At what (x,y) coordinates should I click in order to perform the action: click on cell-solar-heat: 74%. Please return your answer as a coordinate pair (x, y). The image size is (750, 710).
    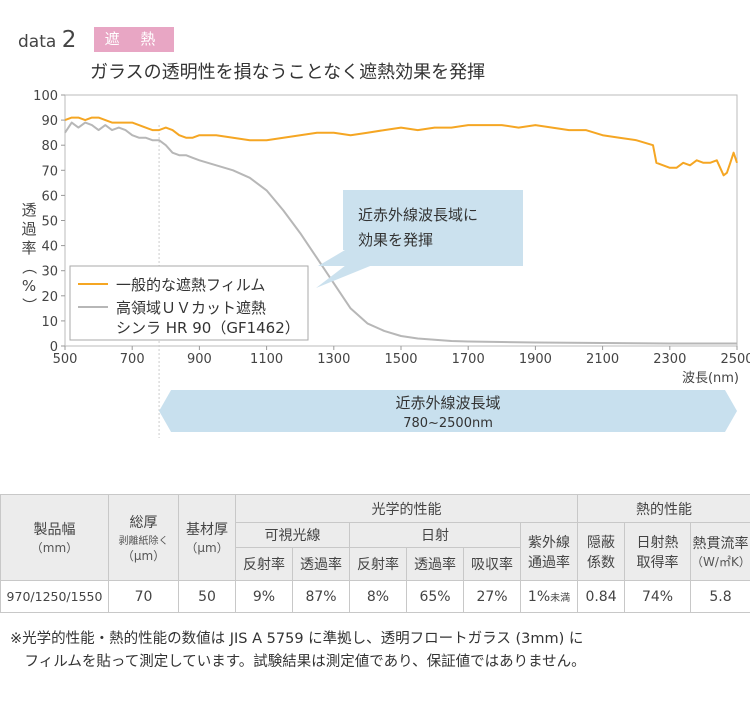
    Looking at the image, I should click on (658, 596).